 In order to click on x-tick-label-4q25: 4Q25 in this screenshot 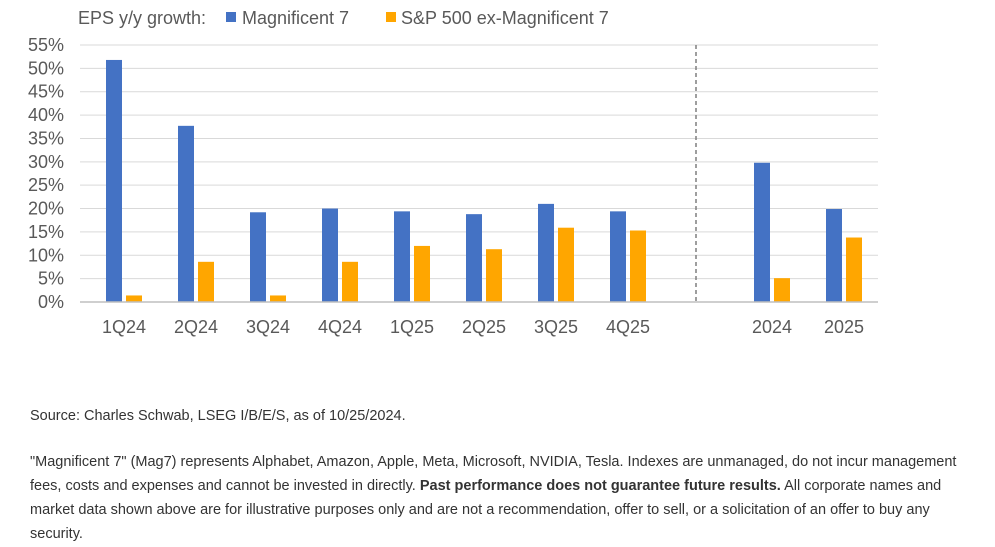, I will do `click(628, 327)`.